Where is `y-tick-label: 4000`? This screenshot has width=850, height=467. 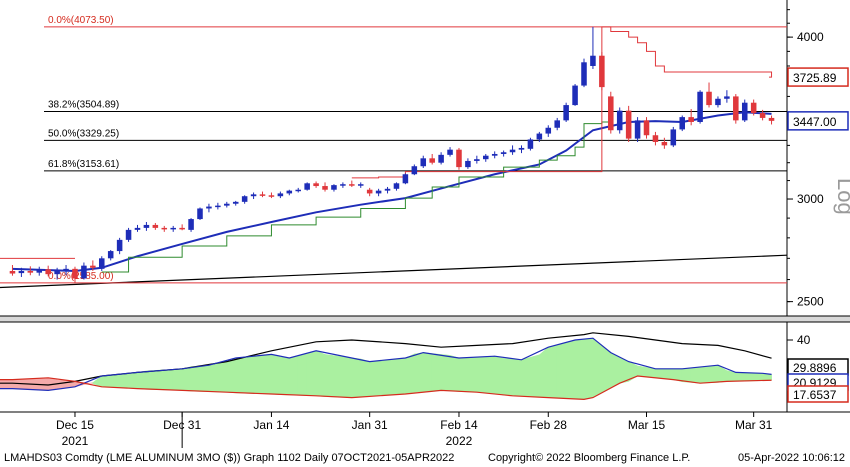
y-tick-label: 4000 is located at coordinates (810, 37).